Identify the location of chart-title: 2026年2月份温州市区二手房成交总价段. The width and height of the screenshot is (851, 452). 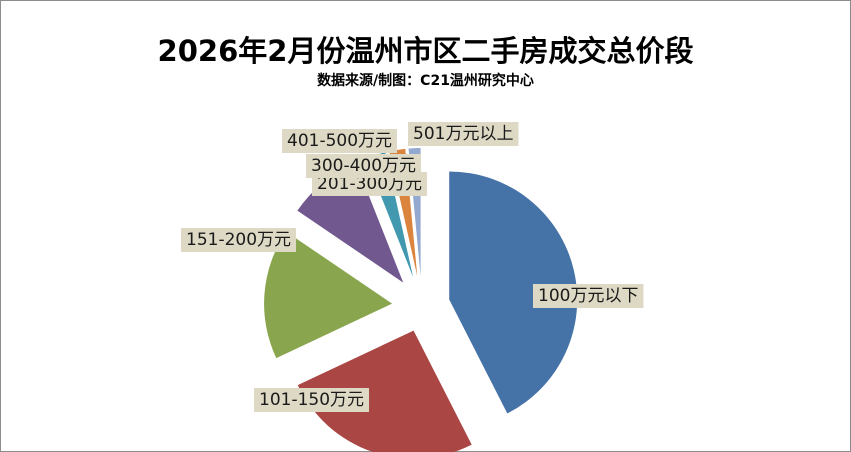
(425, 51).